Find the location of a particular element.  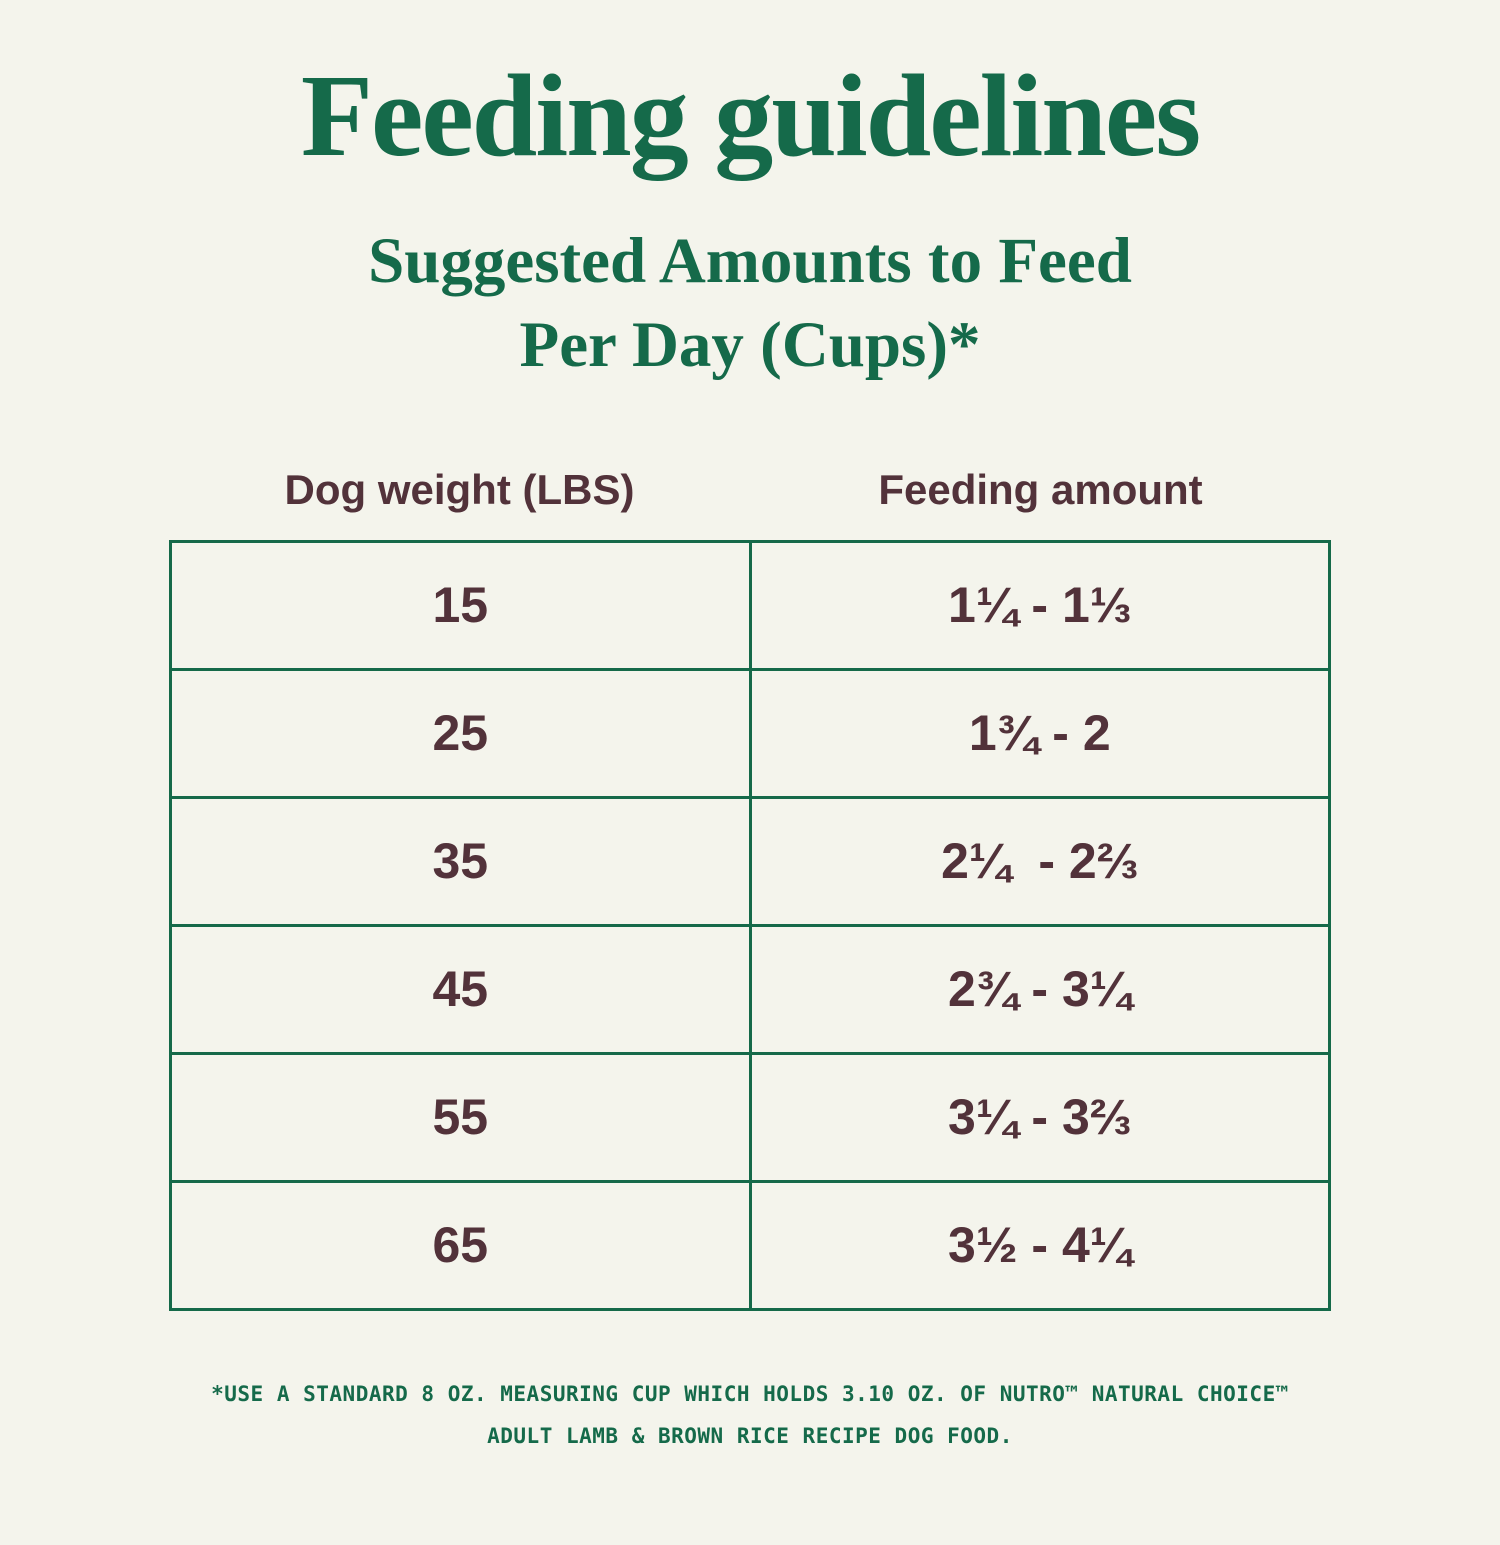

table-row: 15 1¼ - 1⅓ is located at coordinates (750, 605).